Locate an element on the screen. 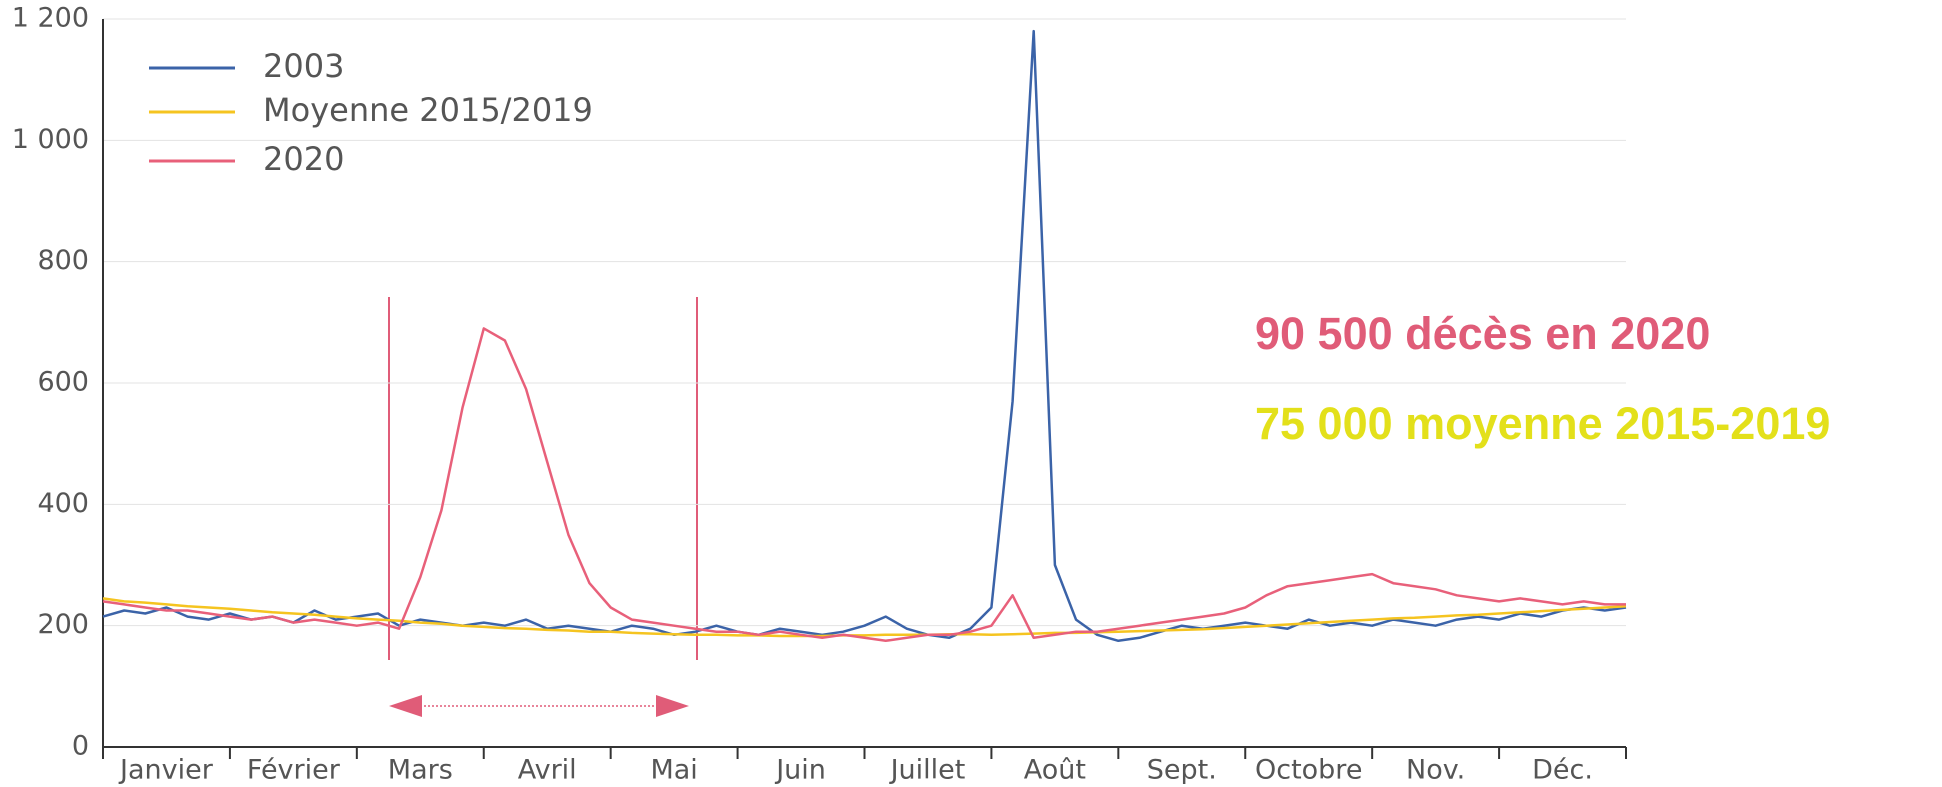 This screenshot has height=787, width=1942. x-tick-label: Août is located at coordinates (1055, 770).